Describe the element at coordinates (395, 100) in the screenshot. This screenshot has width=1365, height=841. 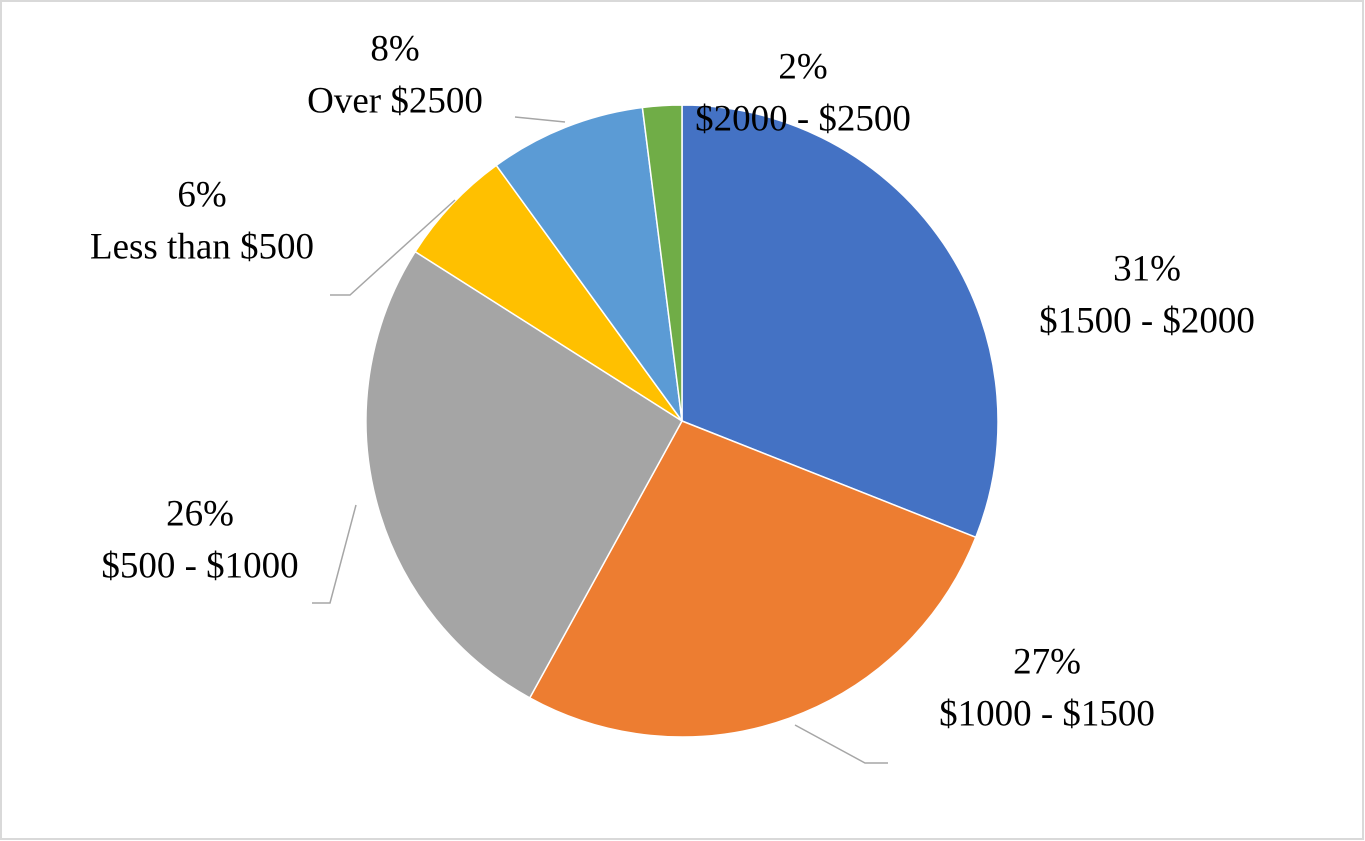
I see `category-label: Over $2500` at that location.